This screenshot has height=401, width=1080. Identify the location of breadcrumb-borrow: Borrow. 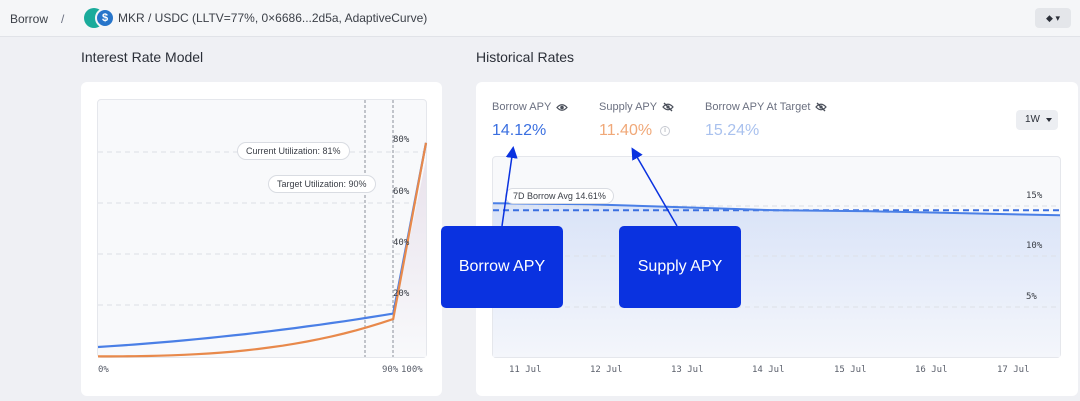
(29, 19).